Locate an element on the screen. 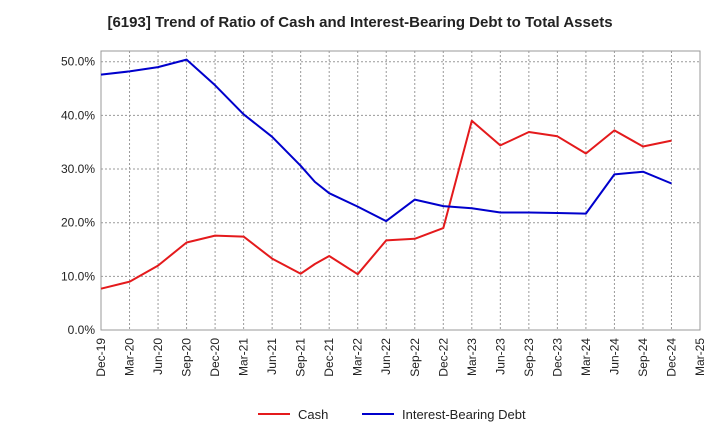 This screenshot has height=440, width=720. x-tick-label: Mar-25 is located at coordinates (700, 357).